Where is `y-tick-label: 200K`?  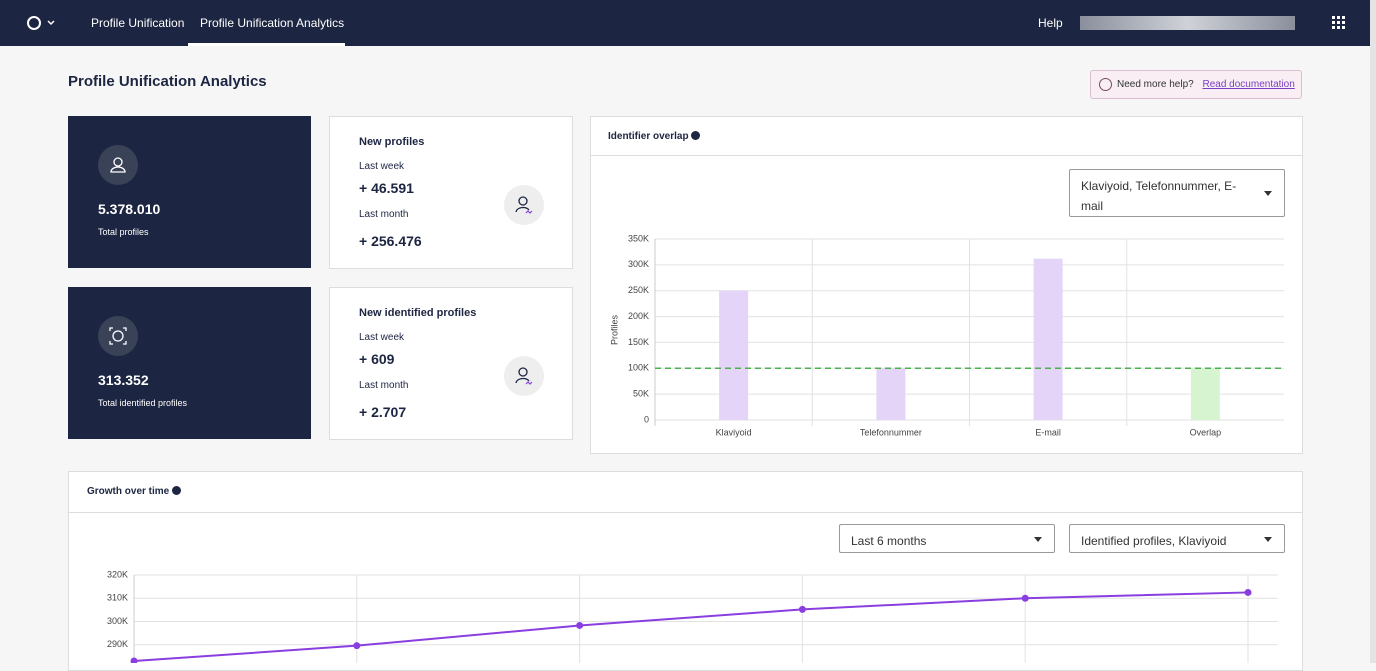
y-tick-label: 200K is located at coordinates (638, 316).